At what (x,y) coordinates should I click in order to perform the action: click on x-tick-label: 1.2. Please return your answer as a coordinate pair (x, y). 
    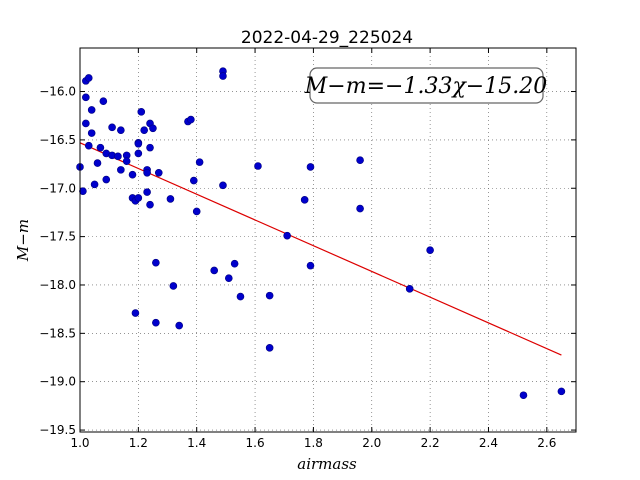
    Looking at the image, I should click on (138, 443).